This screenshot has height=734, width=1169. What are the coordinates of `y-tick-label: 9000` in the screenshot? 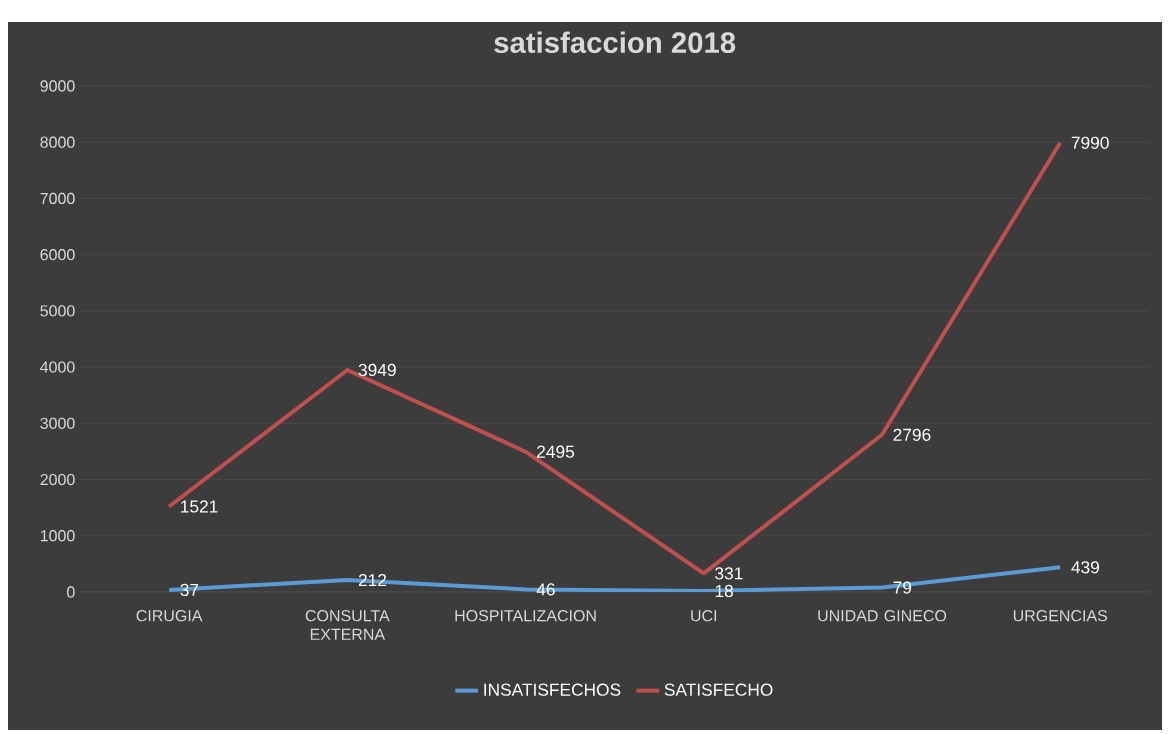 It's located at (57, 86).